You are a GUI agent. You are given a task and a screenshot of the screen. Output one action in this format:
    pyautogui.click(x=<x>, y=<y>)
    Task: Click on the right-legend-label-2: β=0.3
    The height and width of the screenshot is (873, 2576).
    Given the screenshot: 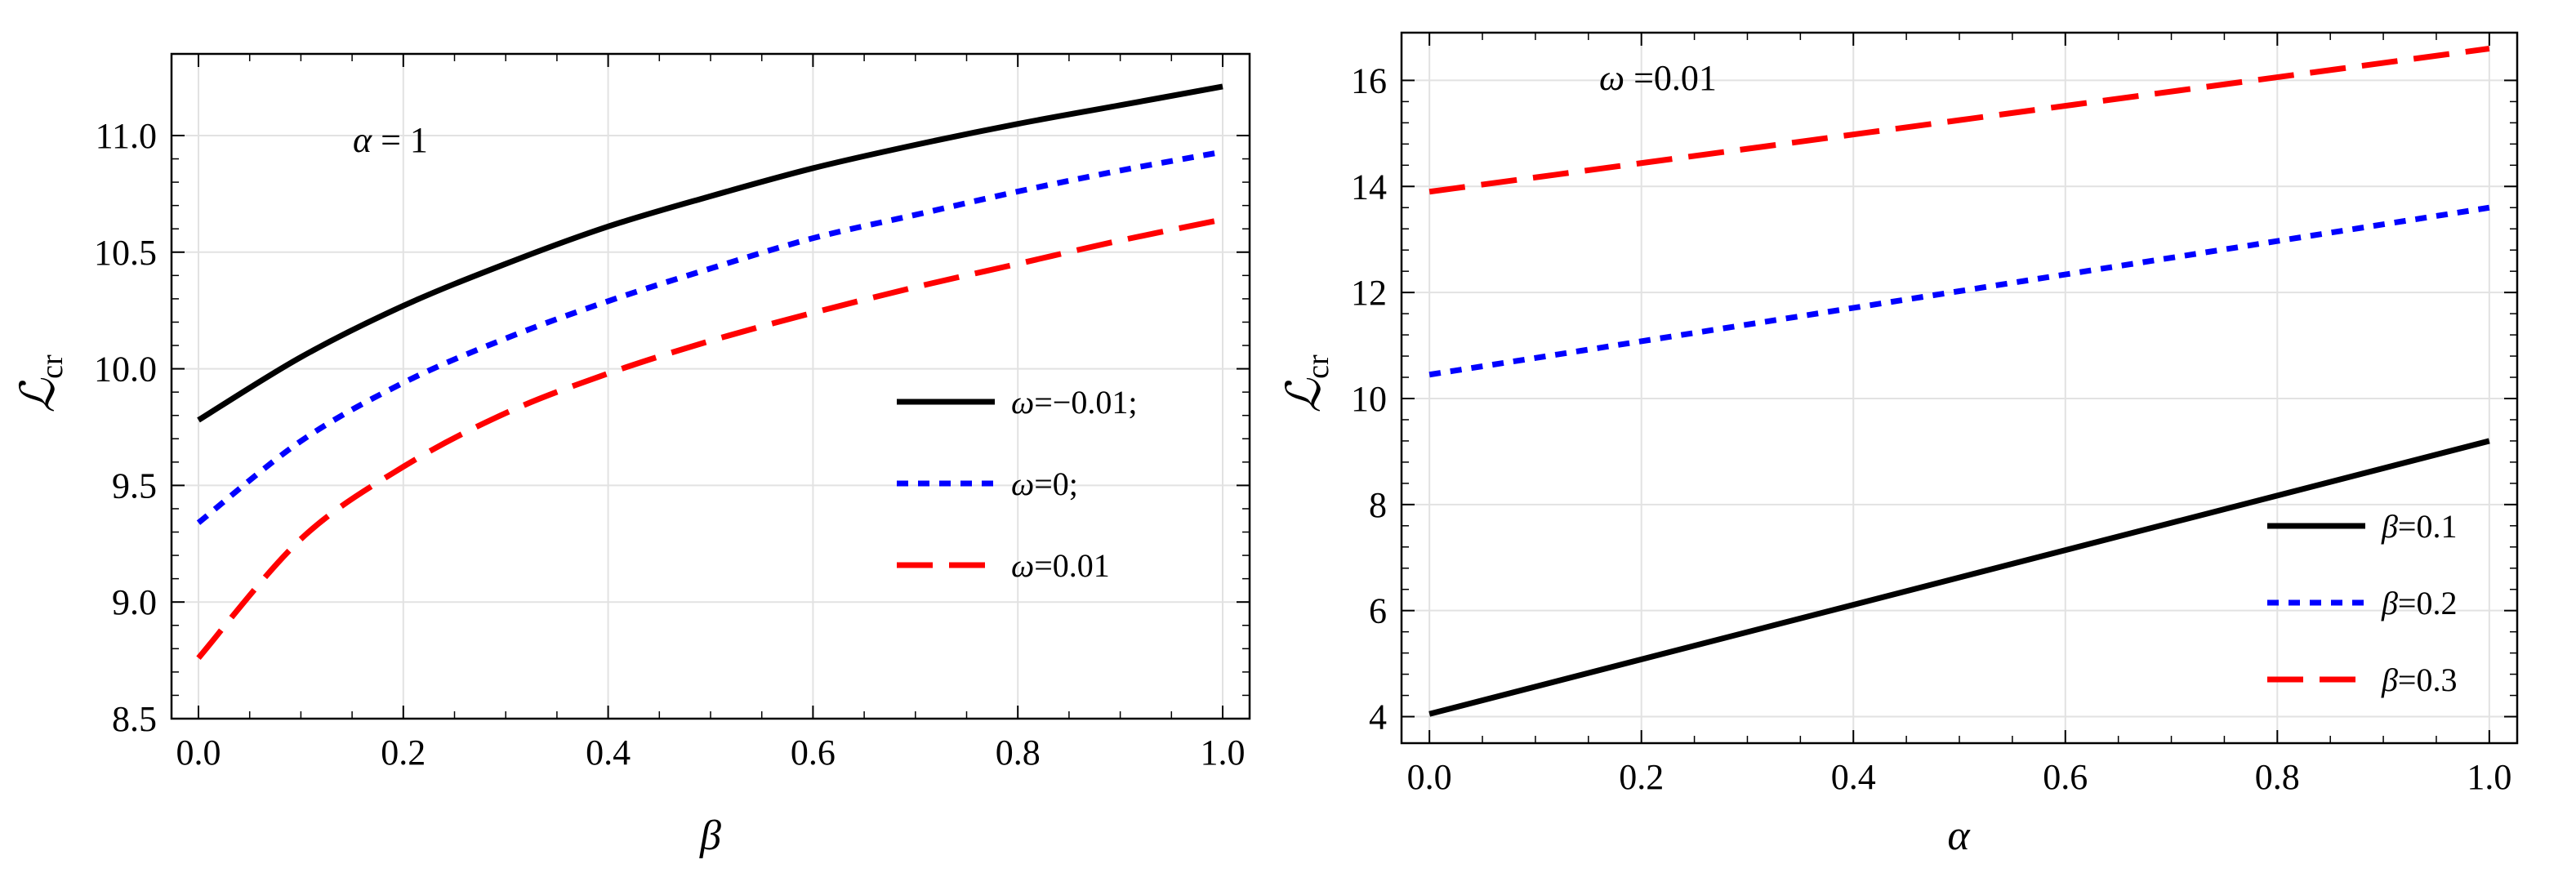 What is the action you would take?
    pyautogui.click(x=2419, y=680)
    